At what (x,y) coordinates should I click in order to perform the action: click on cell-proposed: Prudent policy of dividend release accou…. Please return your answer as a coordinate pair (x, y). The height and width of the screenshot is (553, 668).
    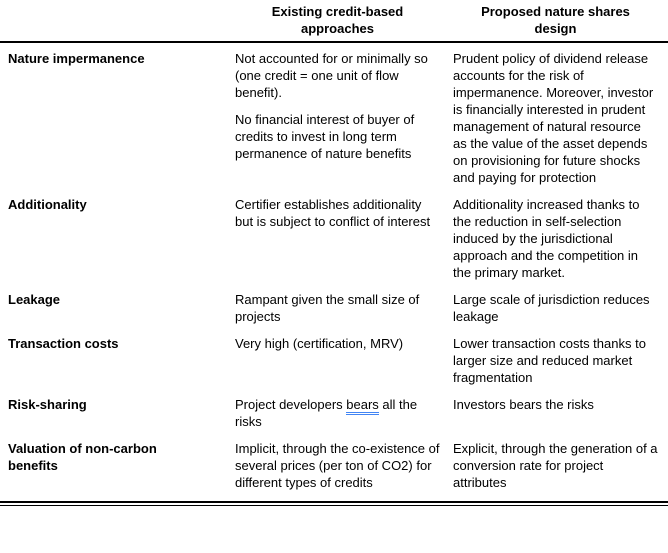
    Looking at the image, I should click on (560, 118).